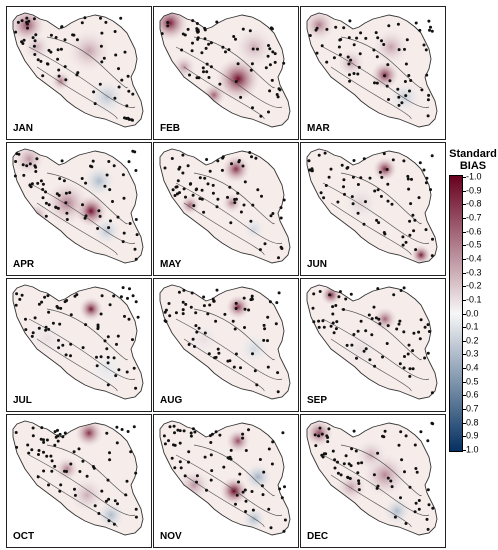 Image resolution: width=498 pixels, height=550 pixels. I want to click on month-label: JUN, so click(317, 264).